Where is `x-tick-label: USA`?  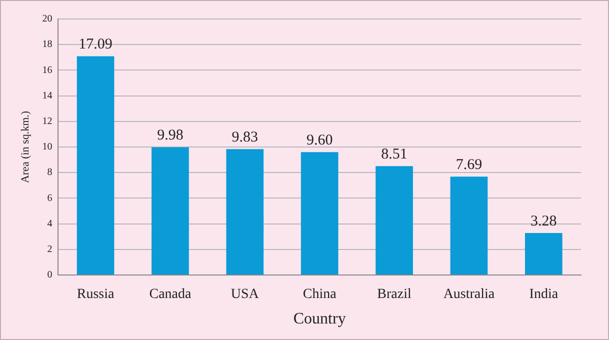 x-tick-label: USA is located at coordinates (245, 294).